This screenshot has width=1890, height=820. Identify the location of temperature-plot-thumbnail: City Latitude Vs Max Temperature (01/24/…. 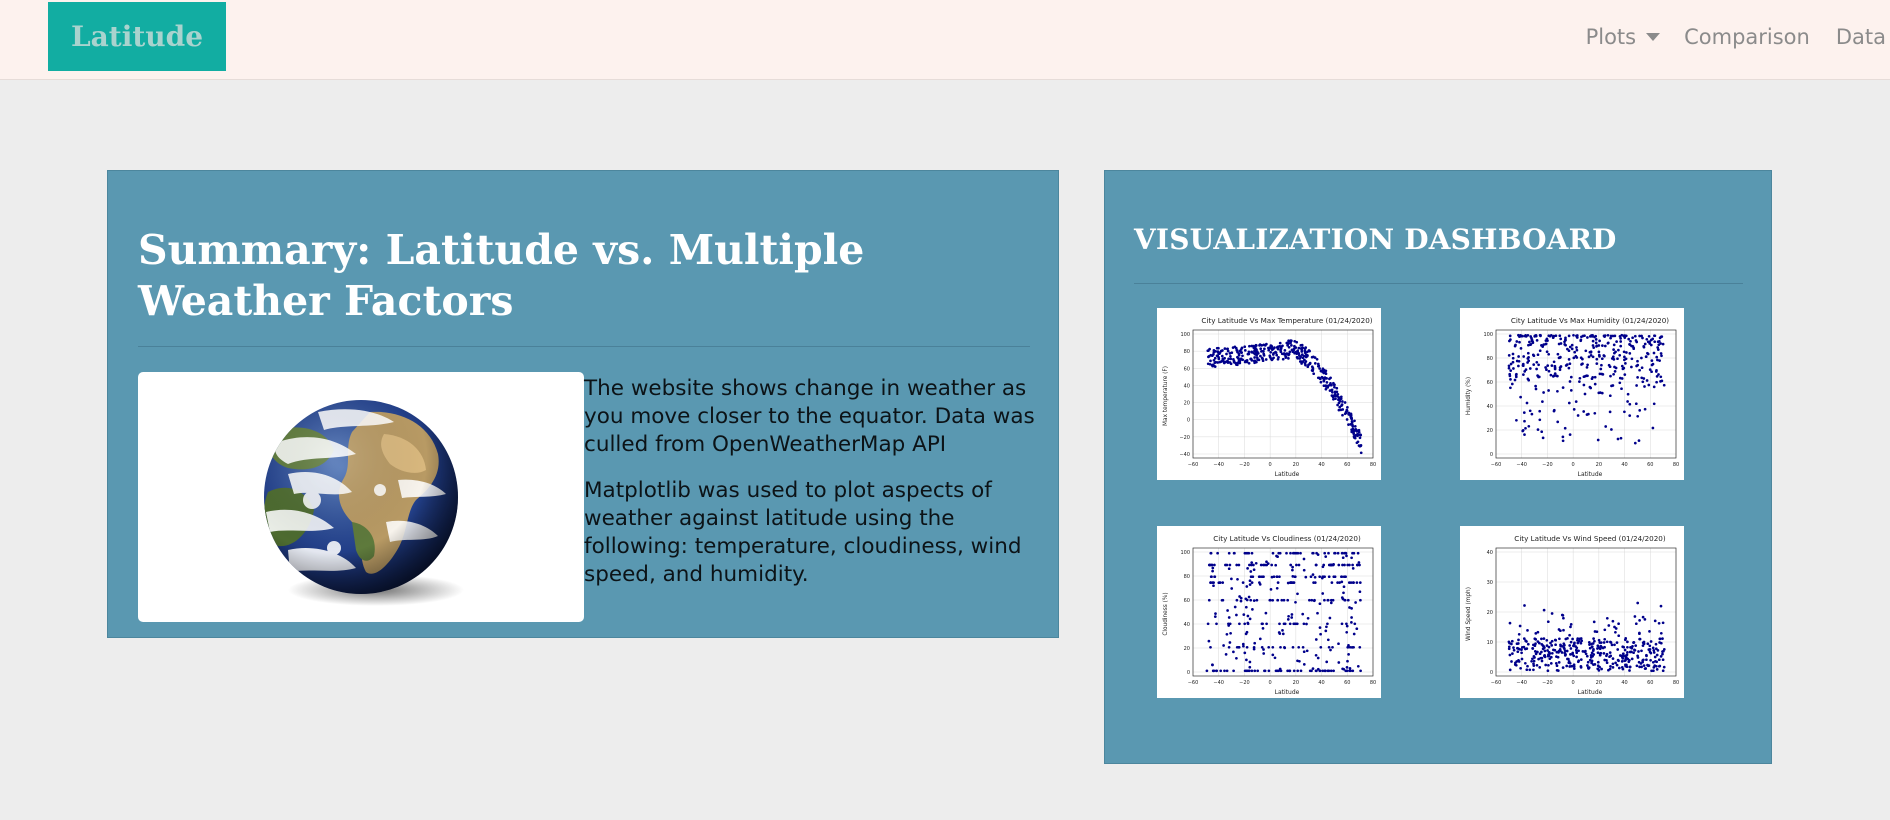
(1269, 394).